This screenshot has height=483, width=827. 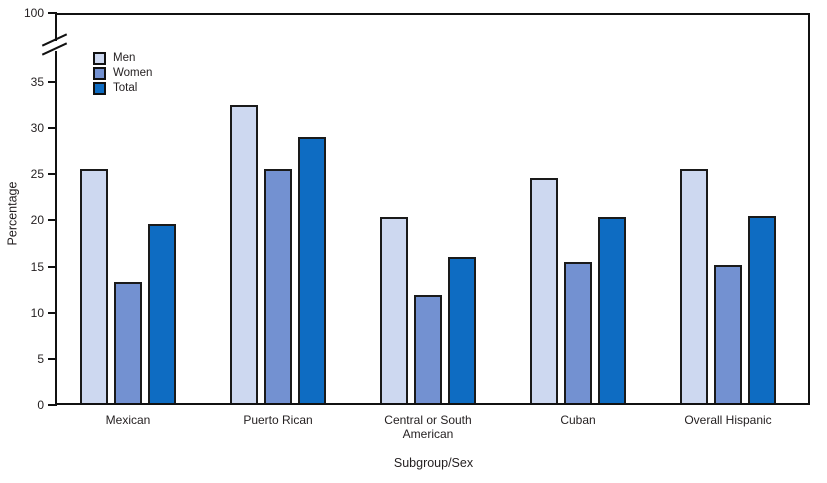 What do you see at coordinates (37, 220) in the screenshot?
I see `y-tick-20-label: 20` at bounding box center [37, 220].